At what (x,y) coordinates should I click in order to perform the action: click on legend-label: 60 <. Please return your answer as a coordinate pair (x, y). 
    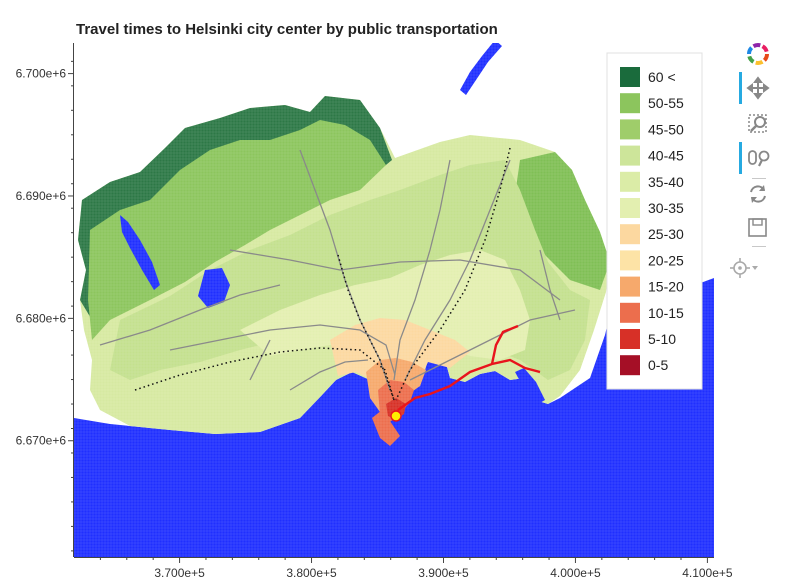
    Looking at the image, I should click on (662, 77).